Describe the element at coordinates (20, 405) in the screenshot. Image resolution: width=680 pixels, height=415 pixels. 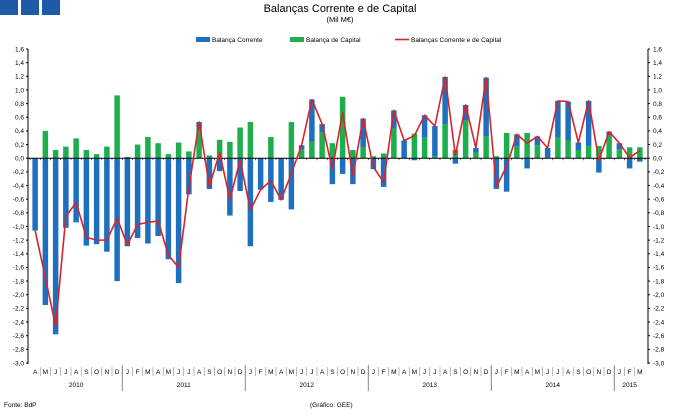
I see `footer-source: Fonte: BdP` at that location.